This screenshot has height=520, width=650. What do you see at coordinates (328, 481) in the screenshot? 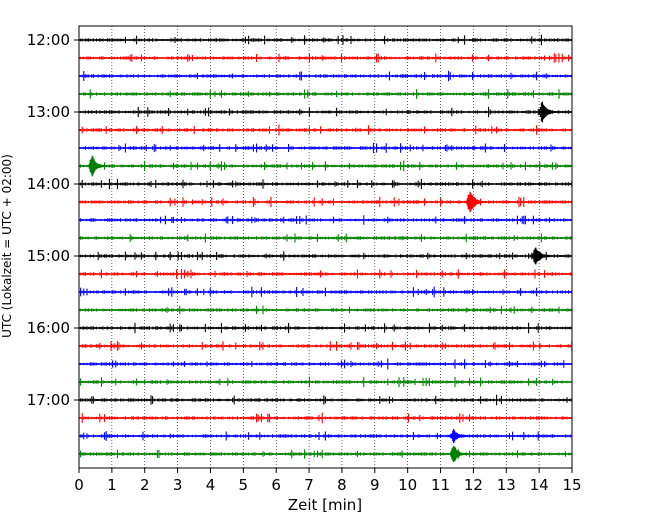
I see `x-axis: 0 1 2 3 4 5 6 7 8 9 10 11 12 13 14 15` at bounding box center [328, 481].